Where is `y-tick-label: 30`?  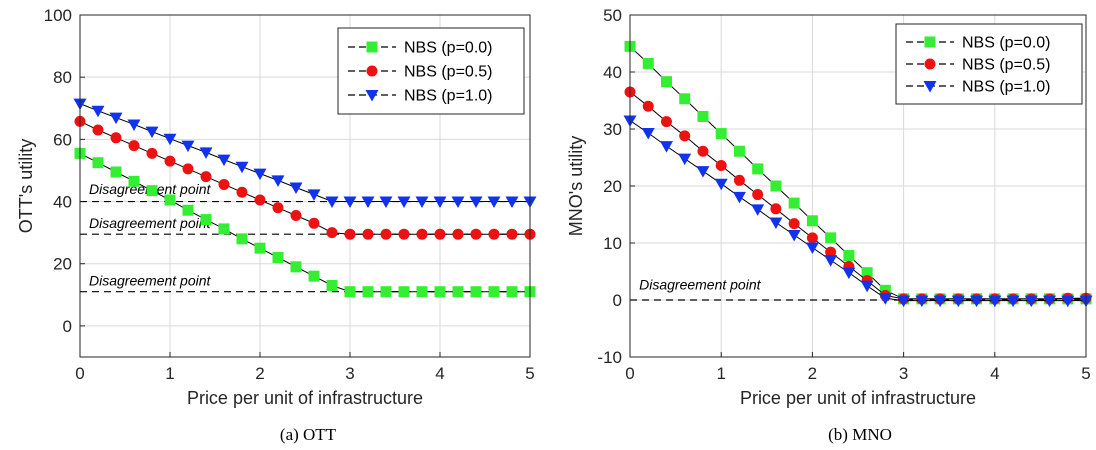
y-tick-label: 30 is located at coordinates (612, 129).